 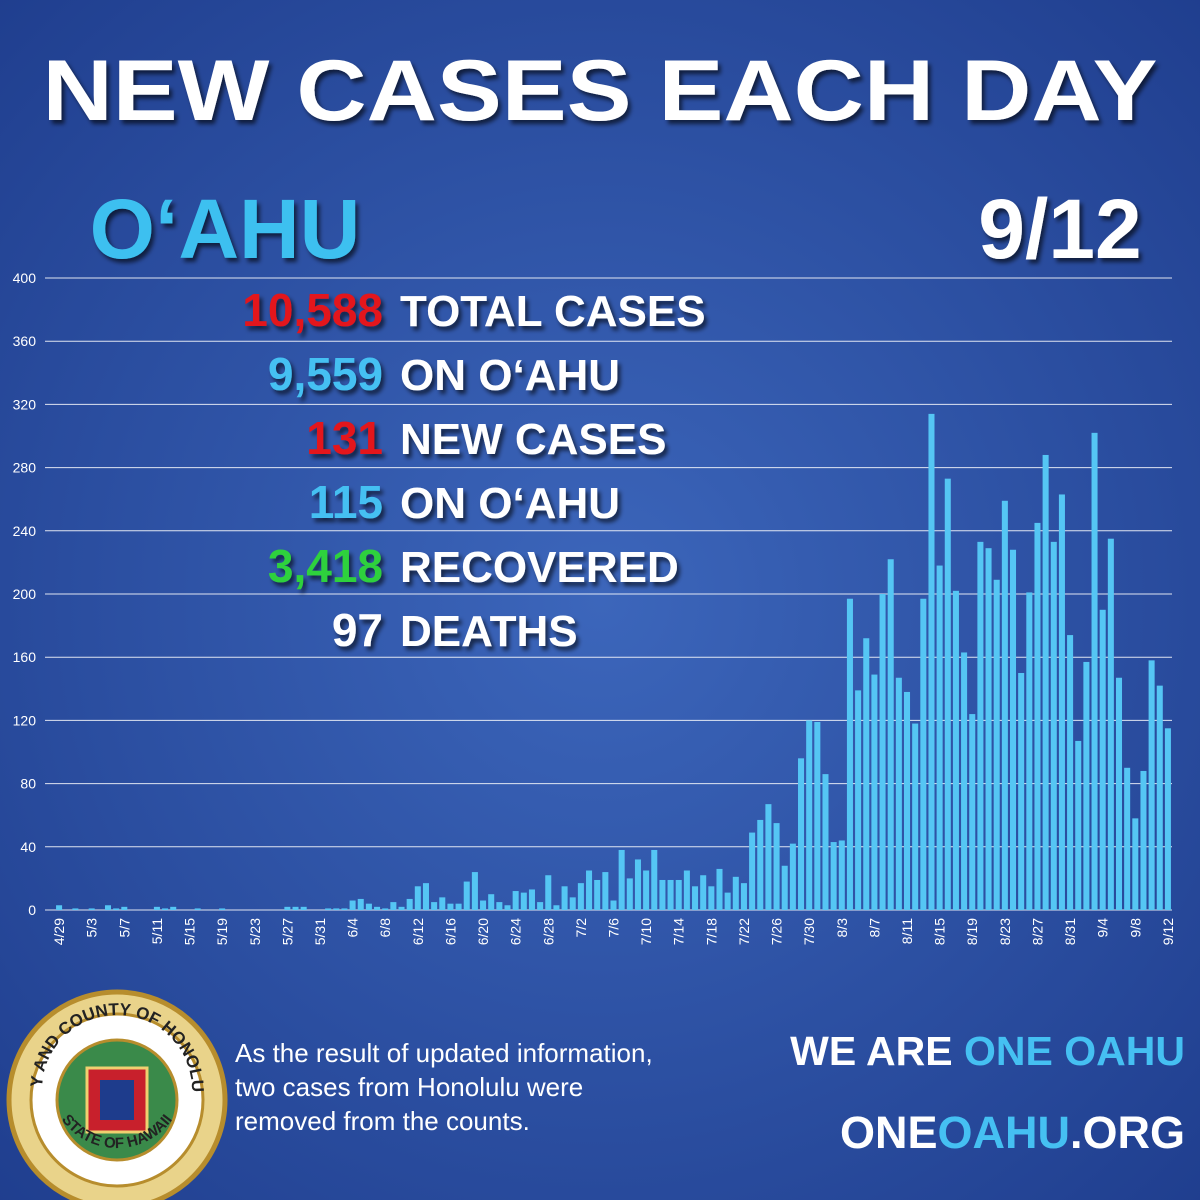 I want to click on x-tick-label: 5/23, so click(x=255, y=931).